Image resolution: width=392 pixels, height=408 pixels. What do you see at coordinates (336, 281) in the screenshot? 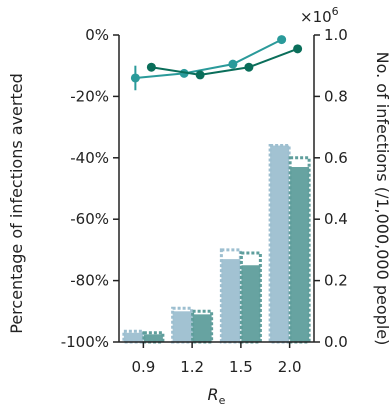
I see `right-tick-label: 0.2` at bounding box center [336, 281].